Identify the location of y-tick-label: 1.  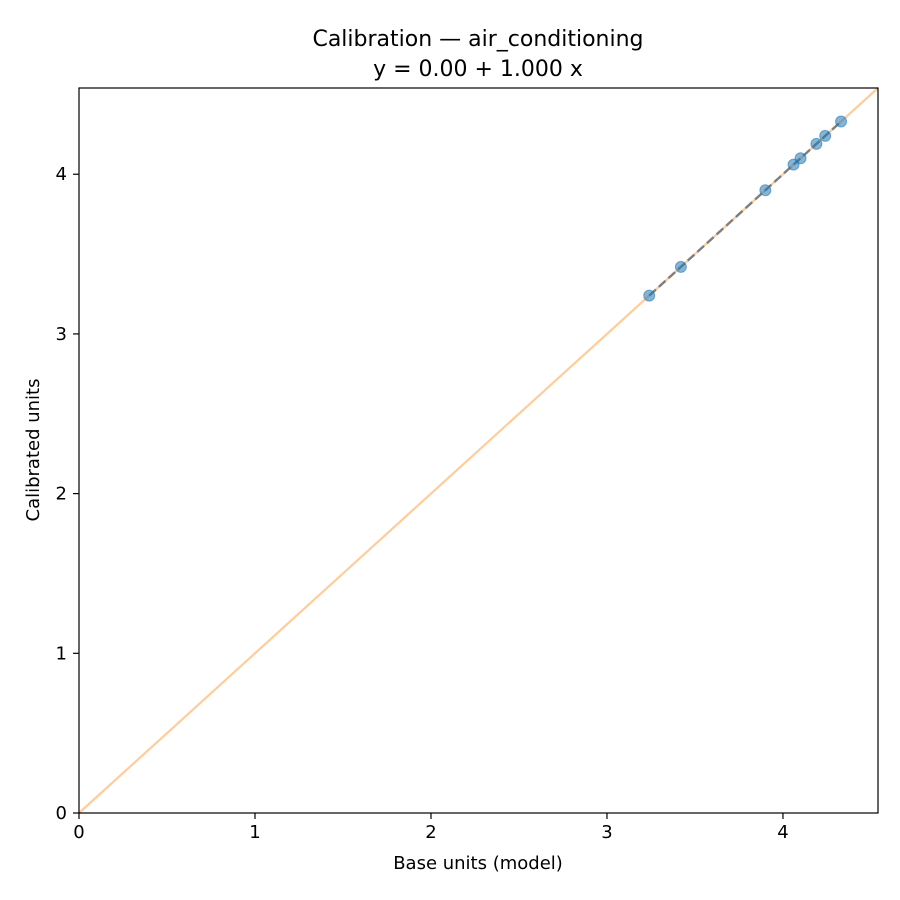
(61, 653).